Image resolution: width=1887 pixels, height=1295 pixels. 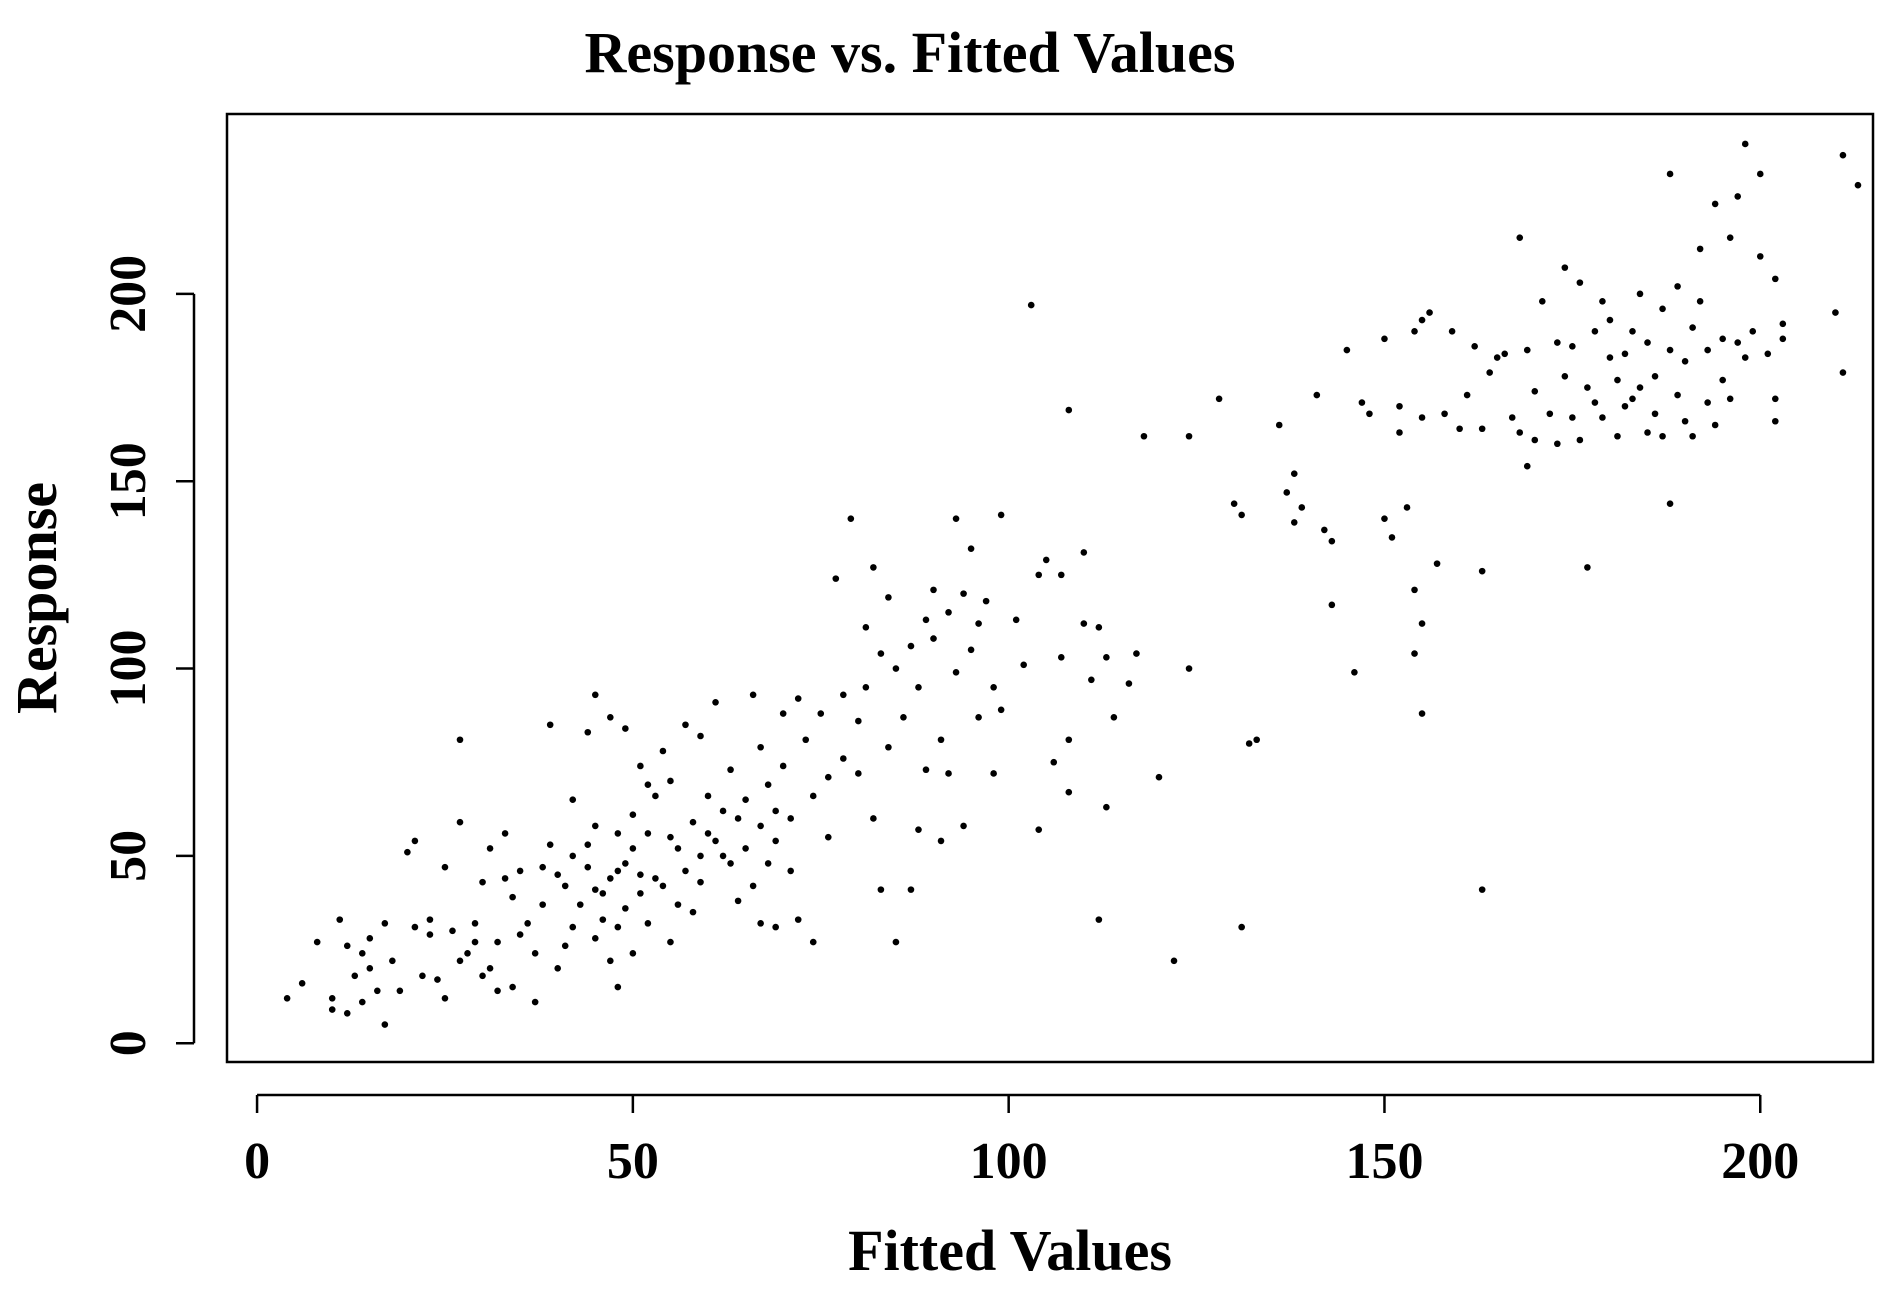 What do you see at coordinates (128, 1043) in the screenshot?
I see `y-tick-label: 0` at bounding box center [128, 1043].